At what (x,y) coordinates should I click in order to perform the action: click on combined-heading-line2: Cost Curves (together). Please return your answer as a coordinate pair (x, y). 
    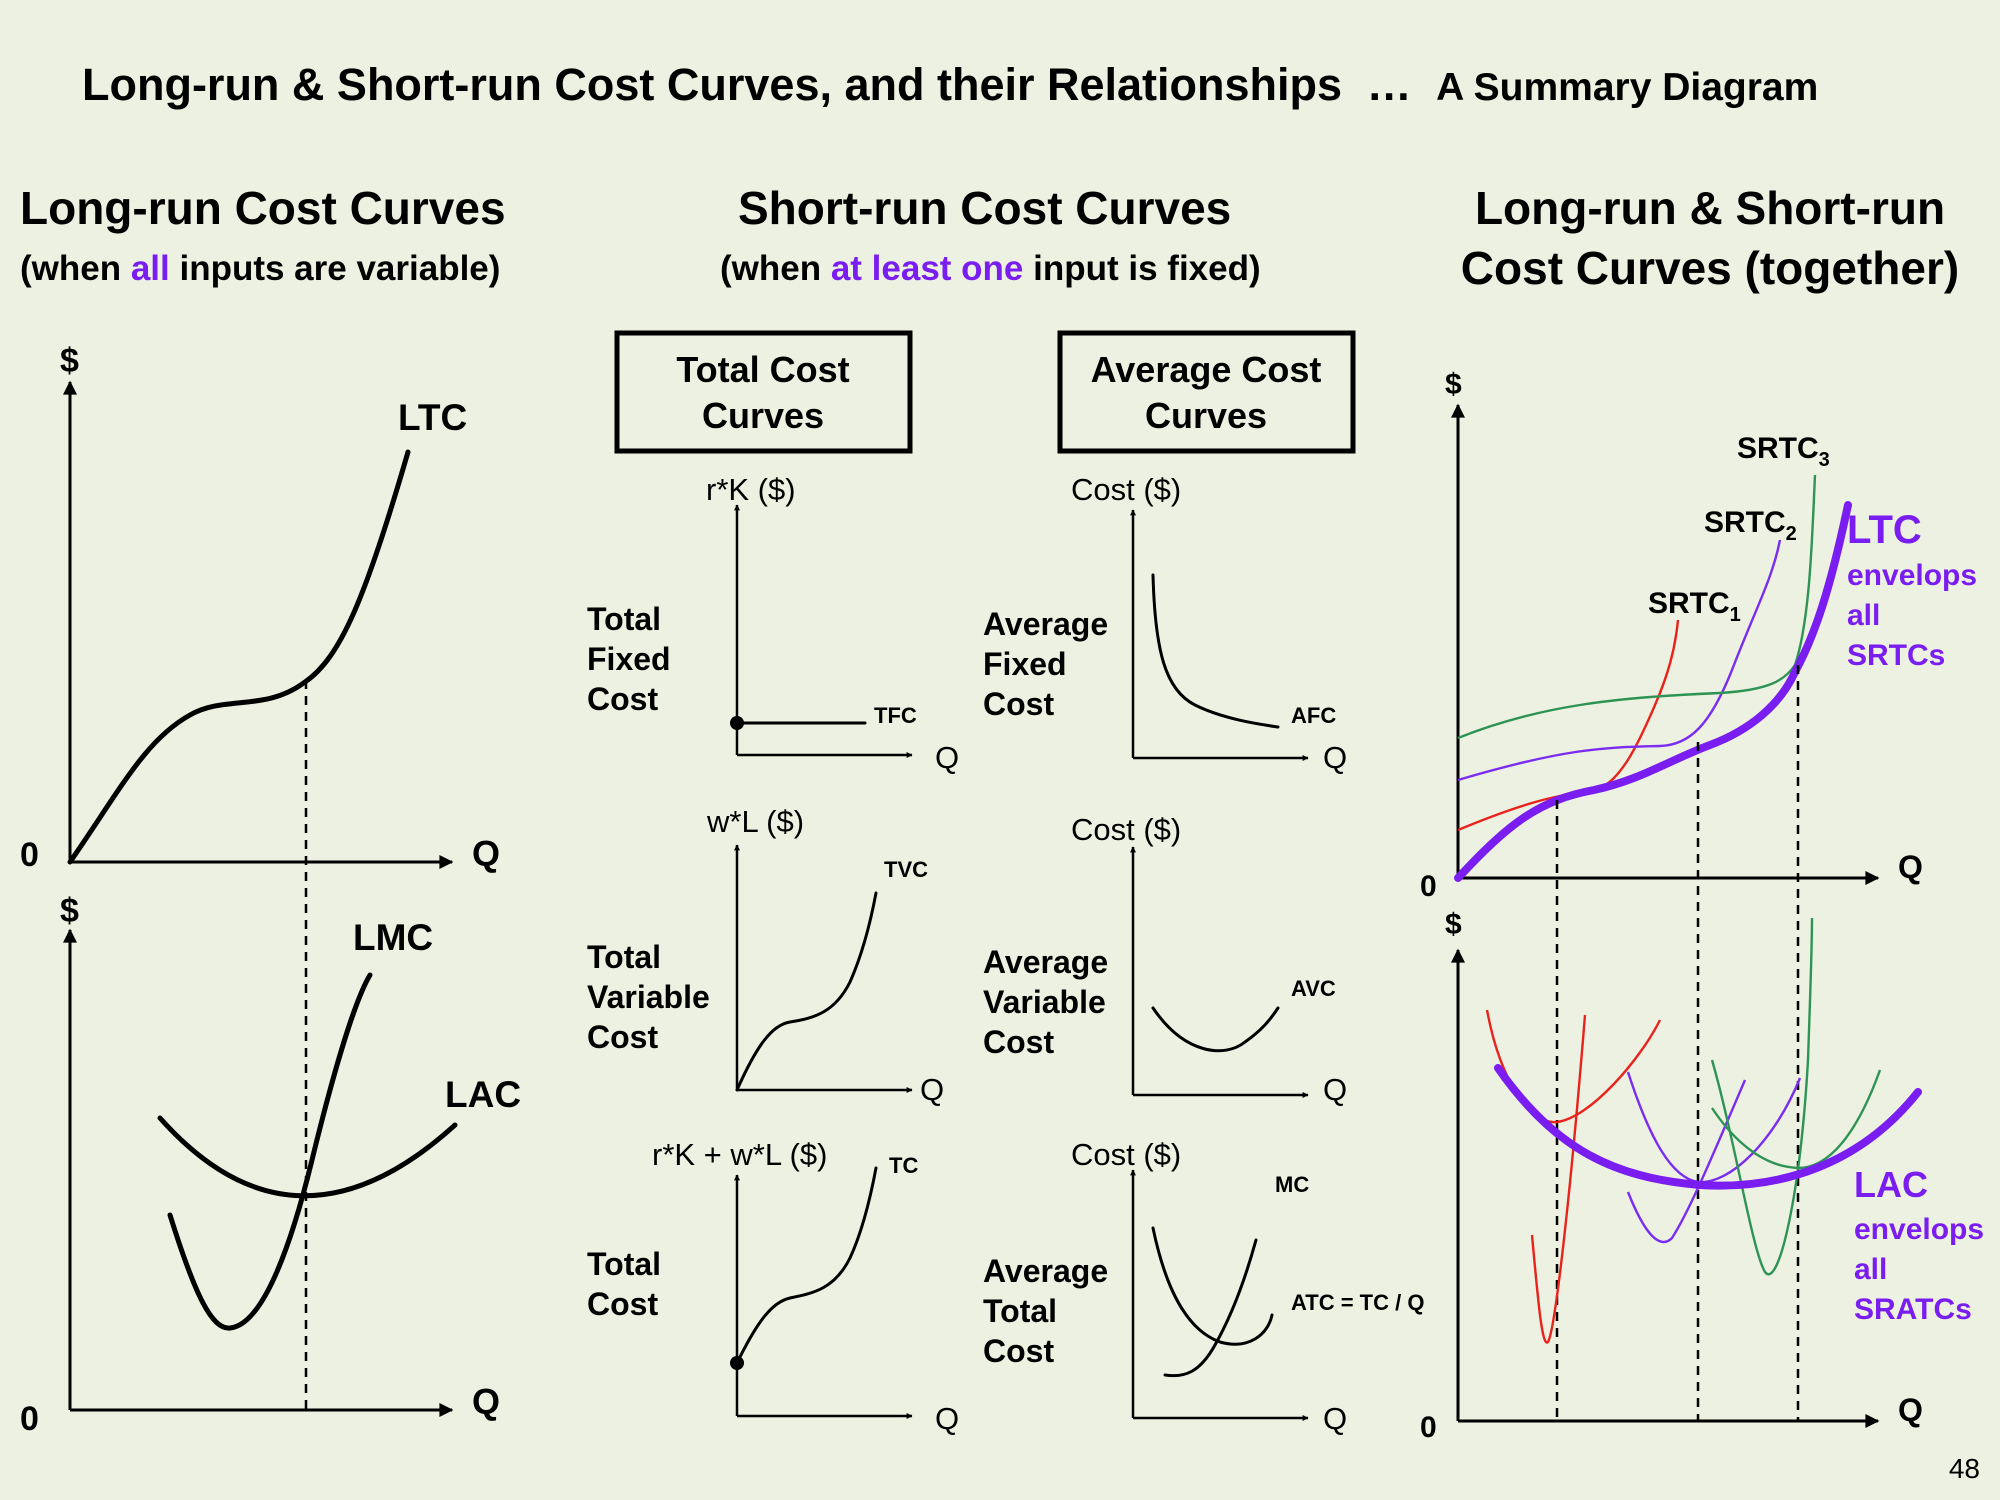
    Looking at the image, I should click on (1710, 268).